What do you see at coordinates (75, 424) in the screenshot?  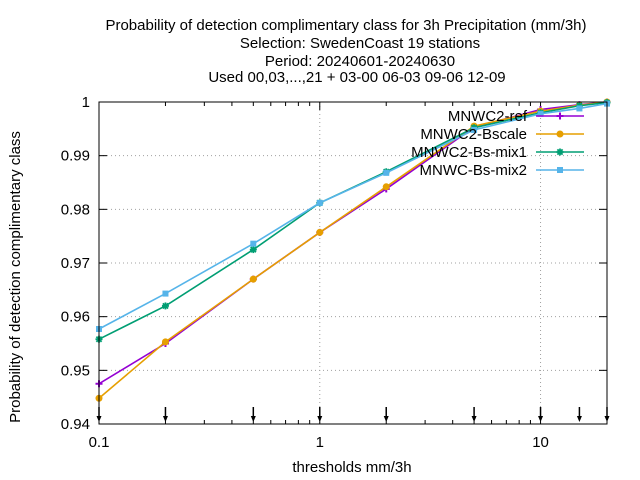 I see `y-tick-label: 0.94` at bounding box center [75, 424].